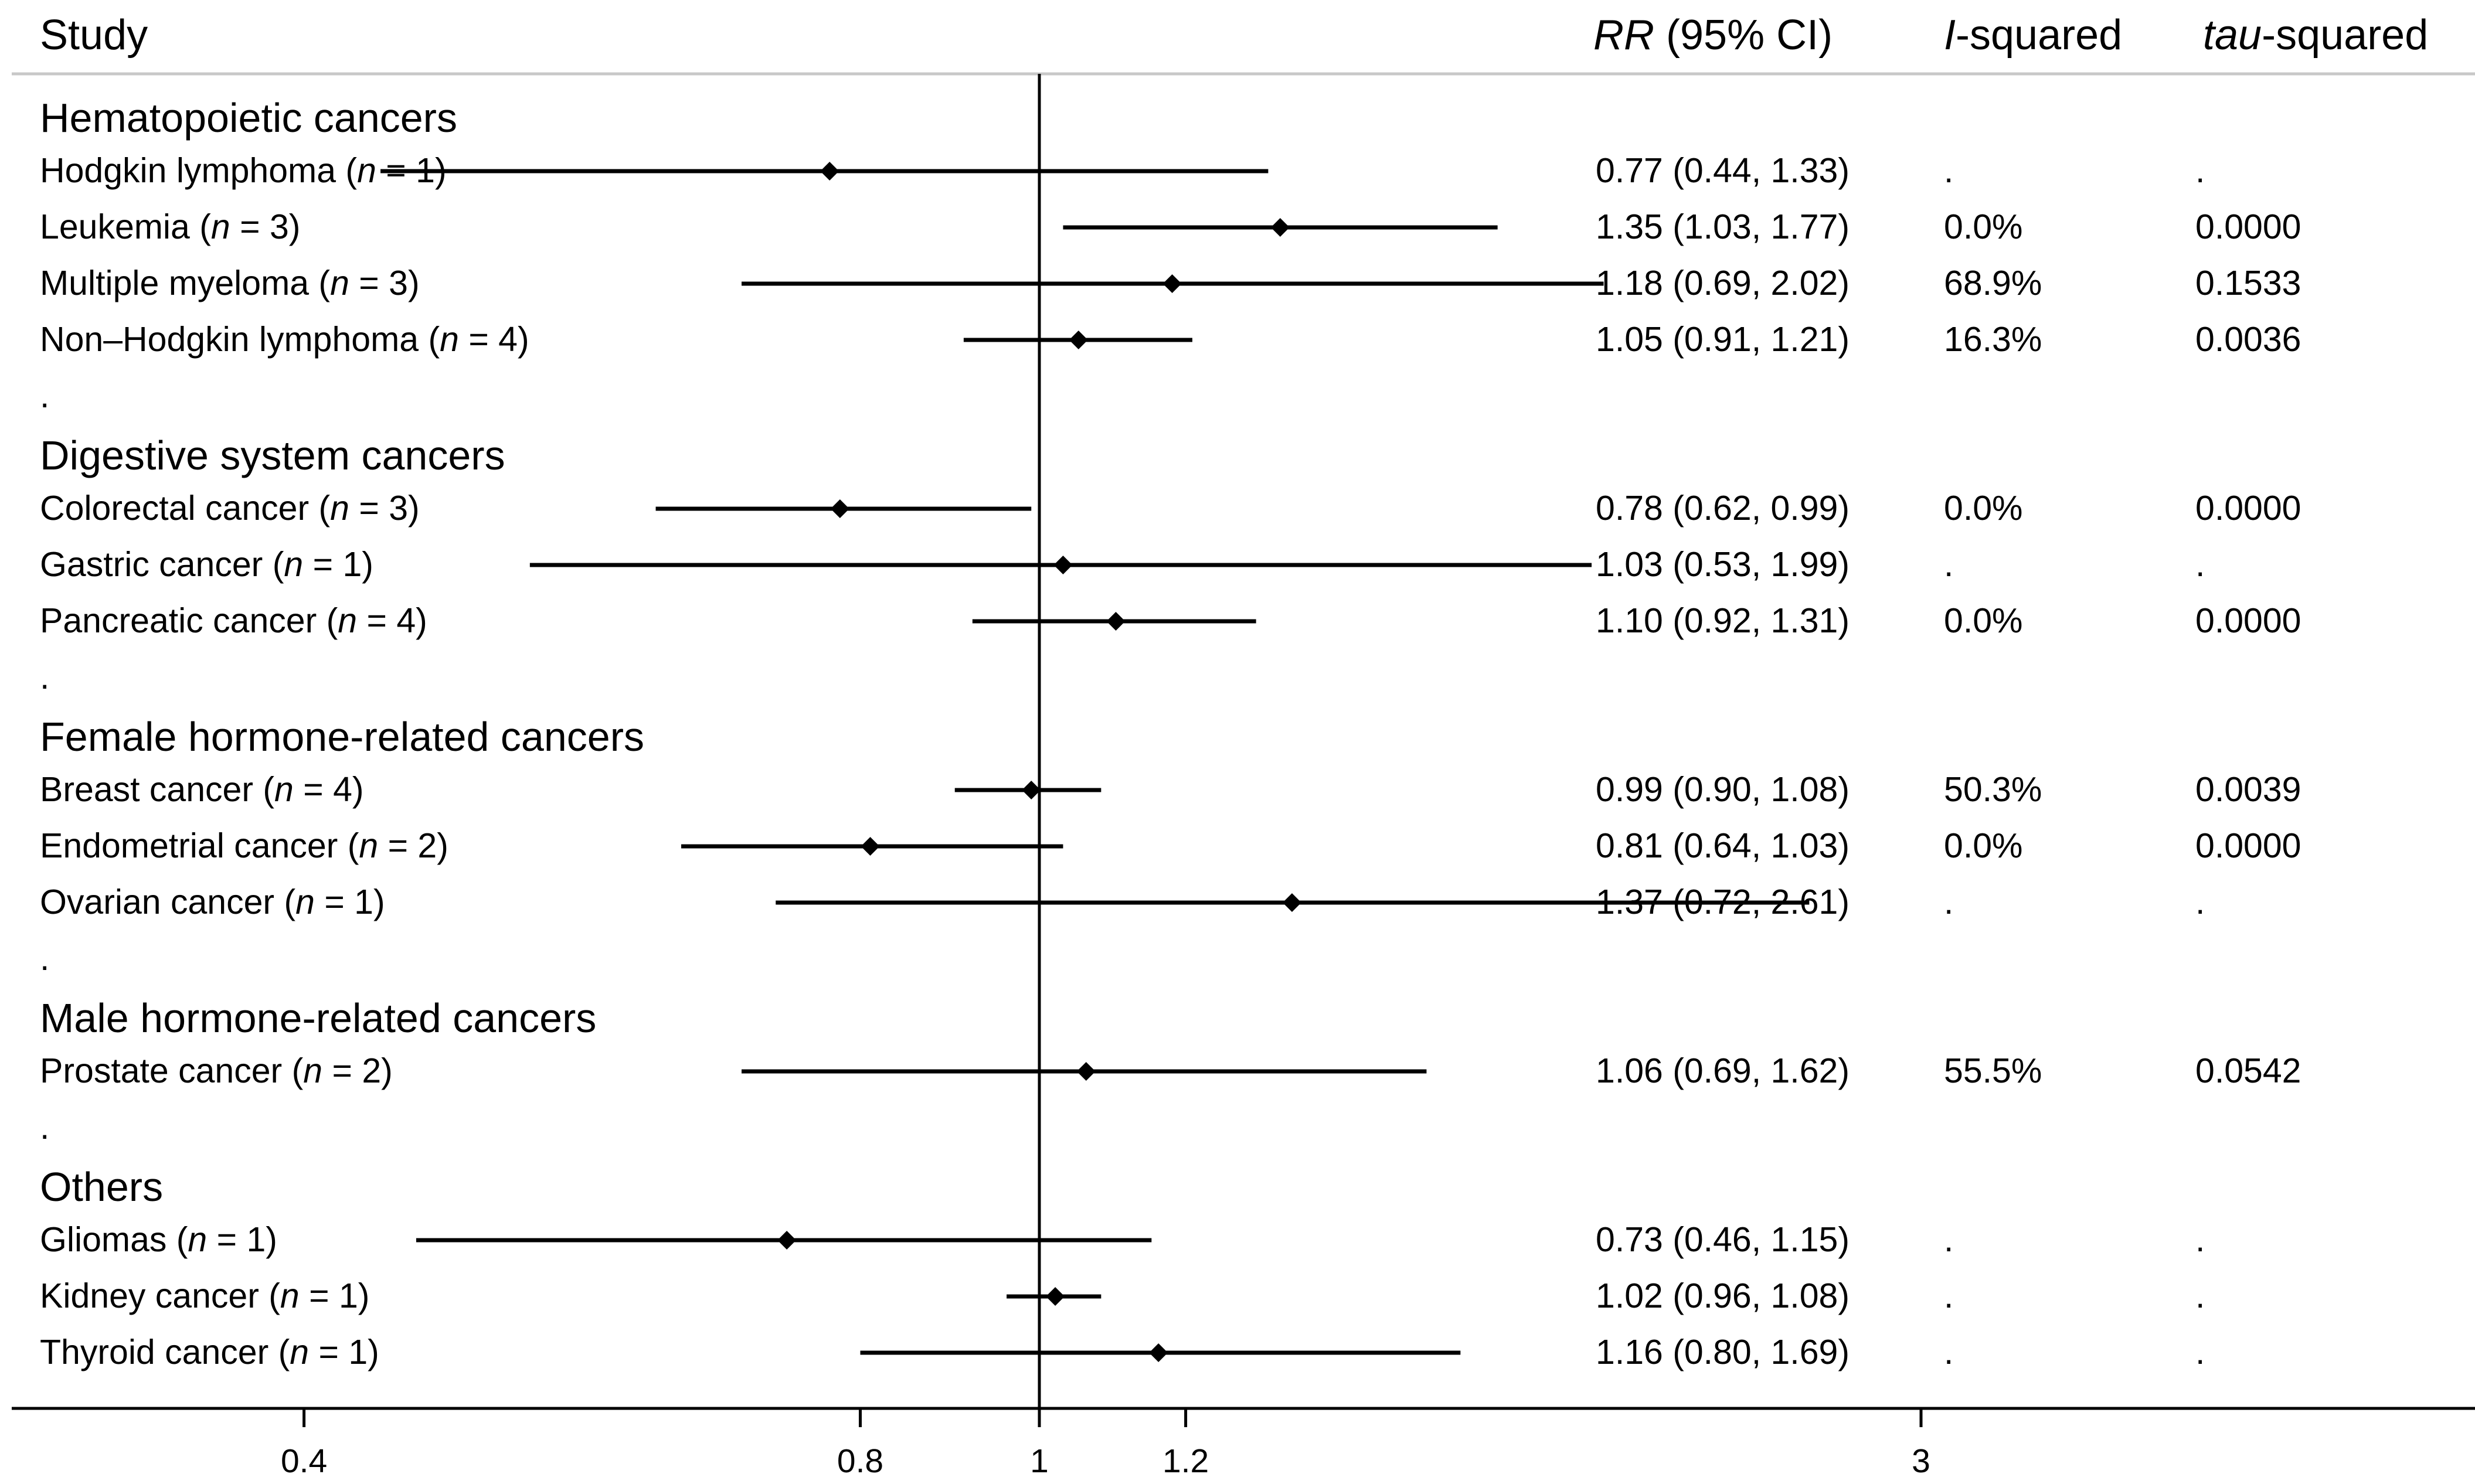 The width and height of the screenshot is (2475, 1484). Describe the element at coordinates (248, 118) in the screenshot. I see `group-heading: Hematopoietic cancers` at that location.